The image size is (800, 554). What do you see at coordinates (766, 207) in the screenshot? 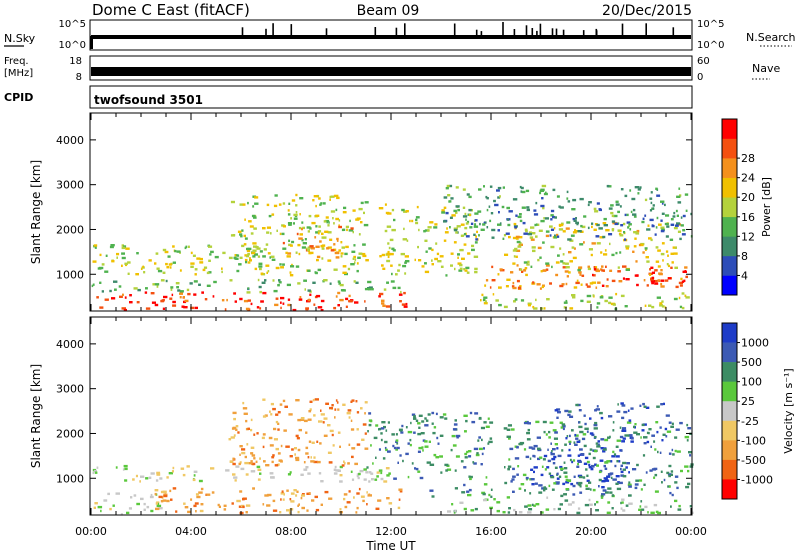
I see `colorbar-label: Power [dB]` at bounding box center [766, 207].